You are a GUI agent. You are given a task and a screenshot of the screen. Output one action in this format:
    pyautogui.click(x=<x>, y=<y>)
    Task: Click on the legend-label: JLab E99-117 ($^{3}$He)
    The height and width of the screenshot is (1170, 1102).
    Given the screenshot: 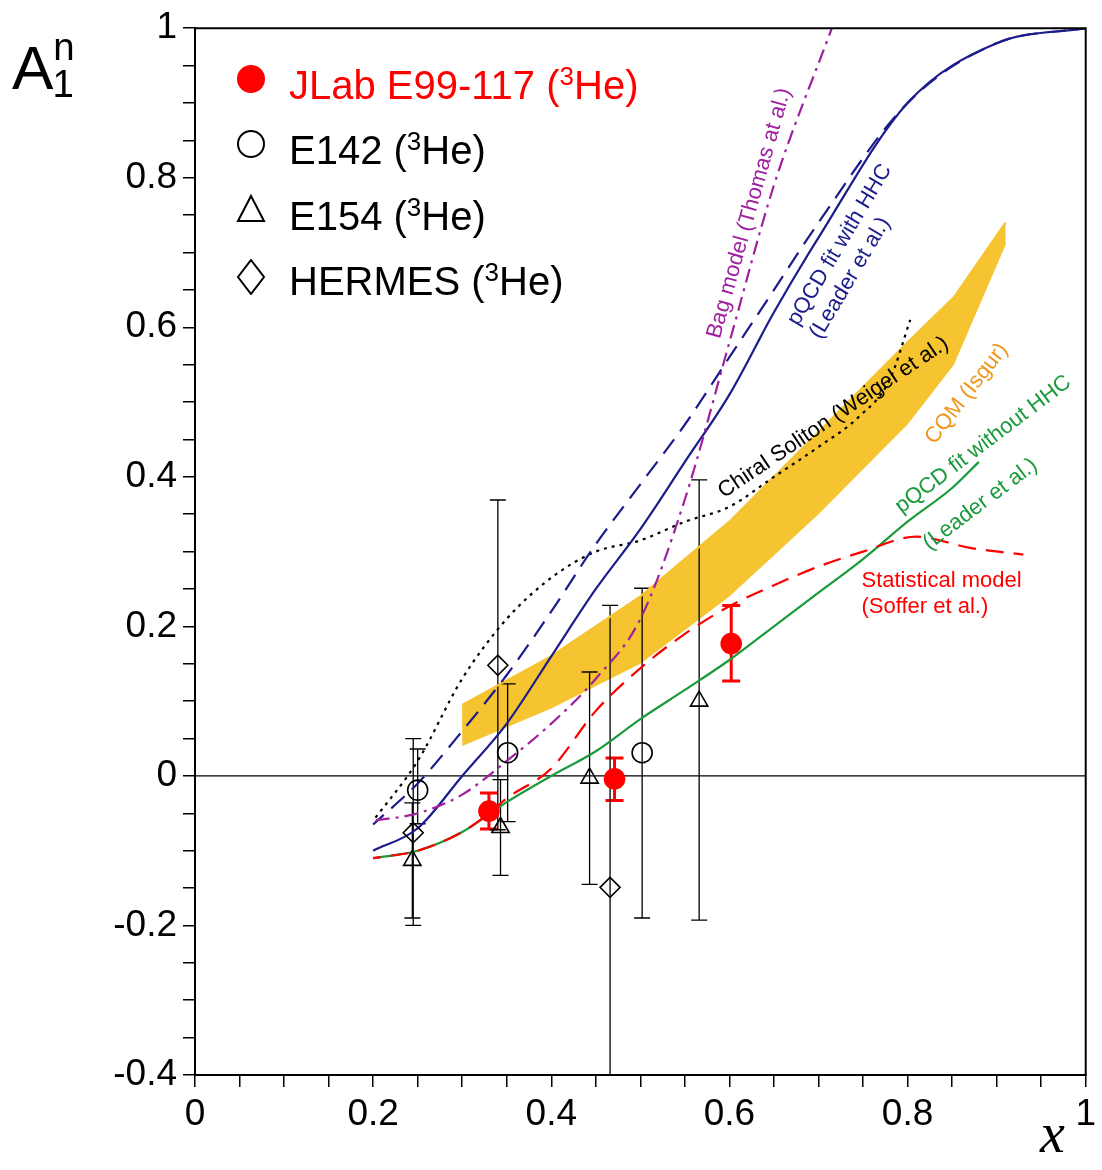 What is the action you would take?
    pyautogui.click(x=464, y=85)
    